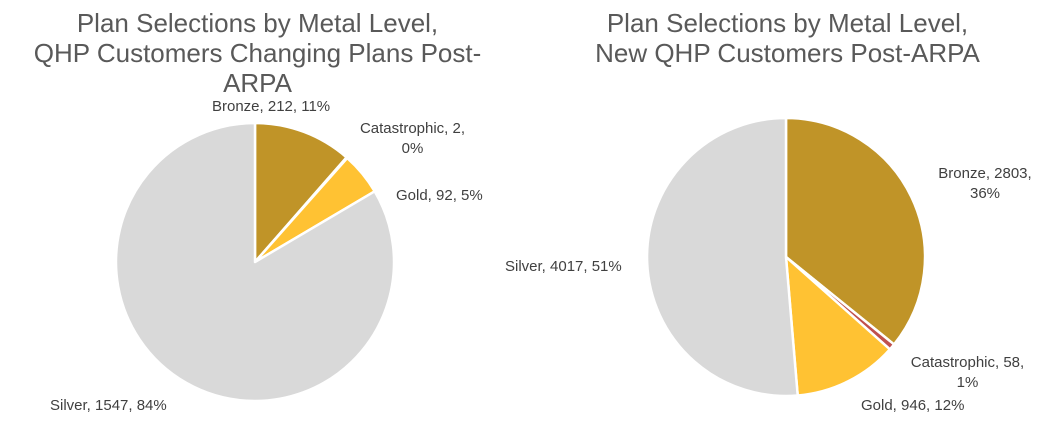 The width and height of the screenshot is (1043, 427). I want to click on data-label-silver: Silver, 1547, 84%, so click(108, 405).